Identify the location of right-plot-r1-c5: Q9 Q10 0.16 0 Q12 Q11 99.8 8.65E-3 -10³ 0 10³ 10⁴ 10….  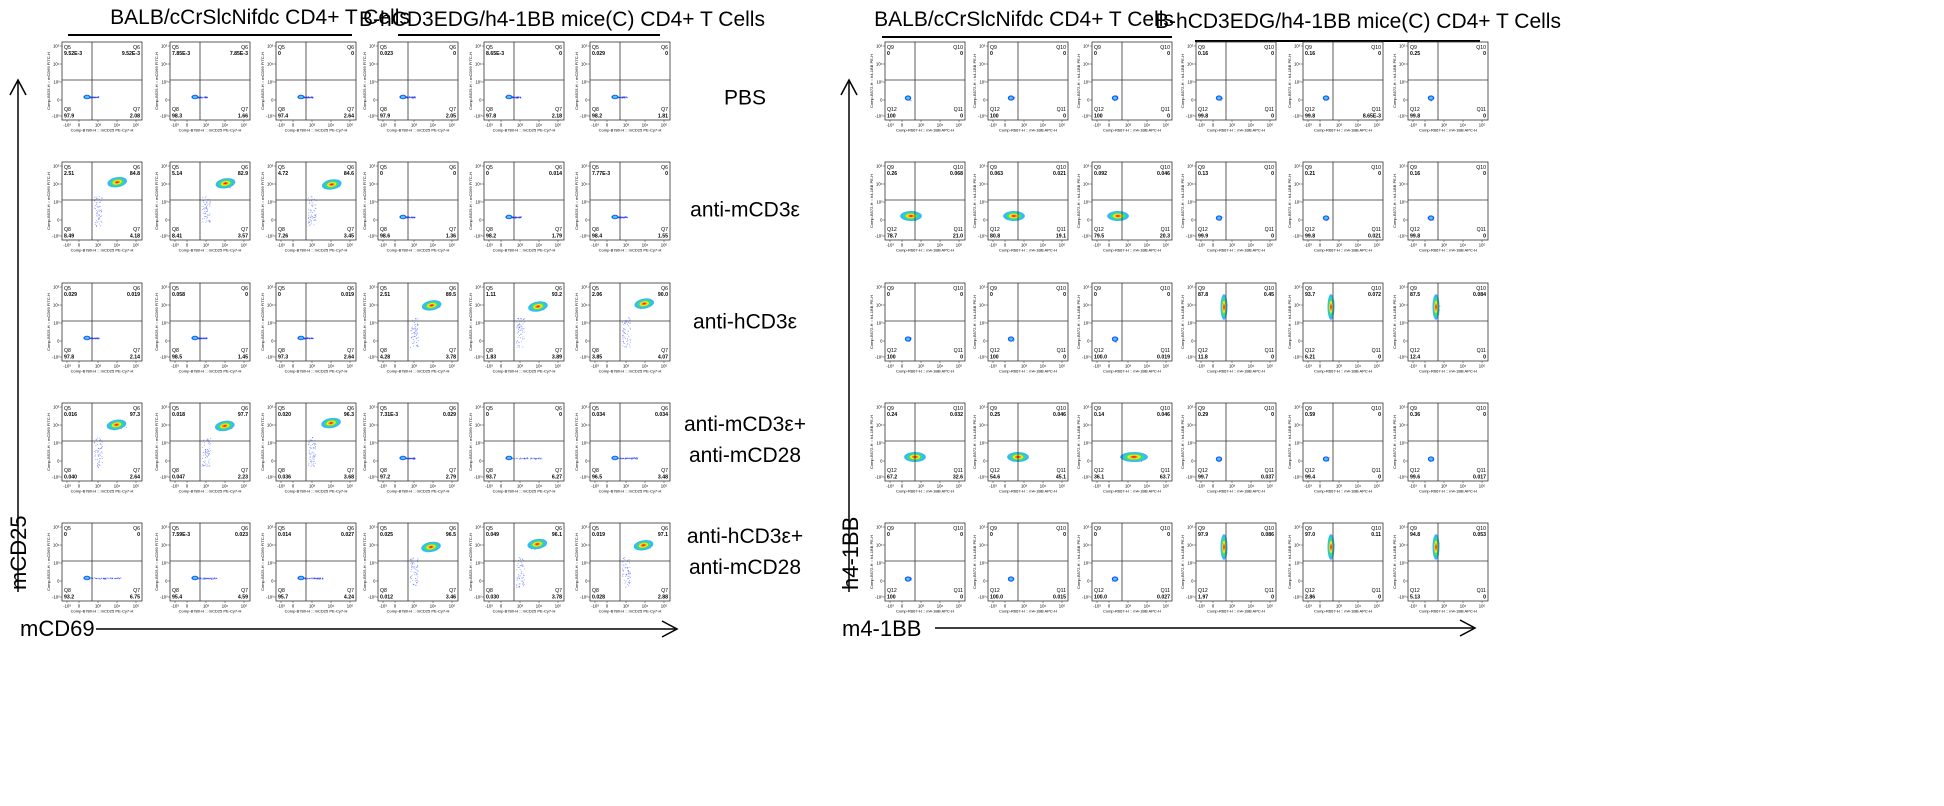
(1335, 87).